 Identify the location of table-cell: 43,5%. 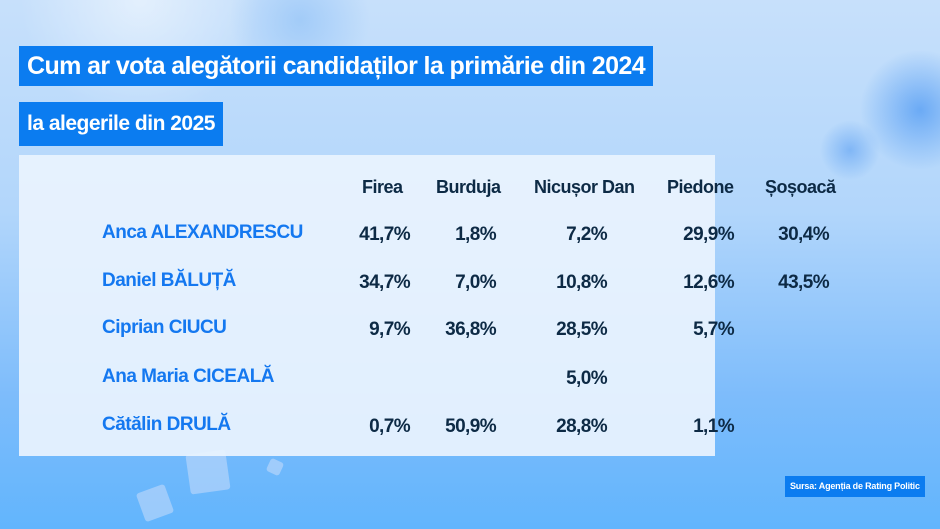
(803, 282).